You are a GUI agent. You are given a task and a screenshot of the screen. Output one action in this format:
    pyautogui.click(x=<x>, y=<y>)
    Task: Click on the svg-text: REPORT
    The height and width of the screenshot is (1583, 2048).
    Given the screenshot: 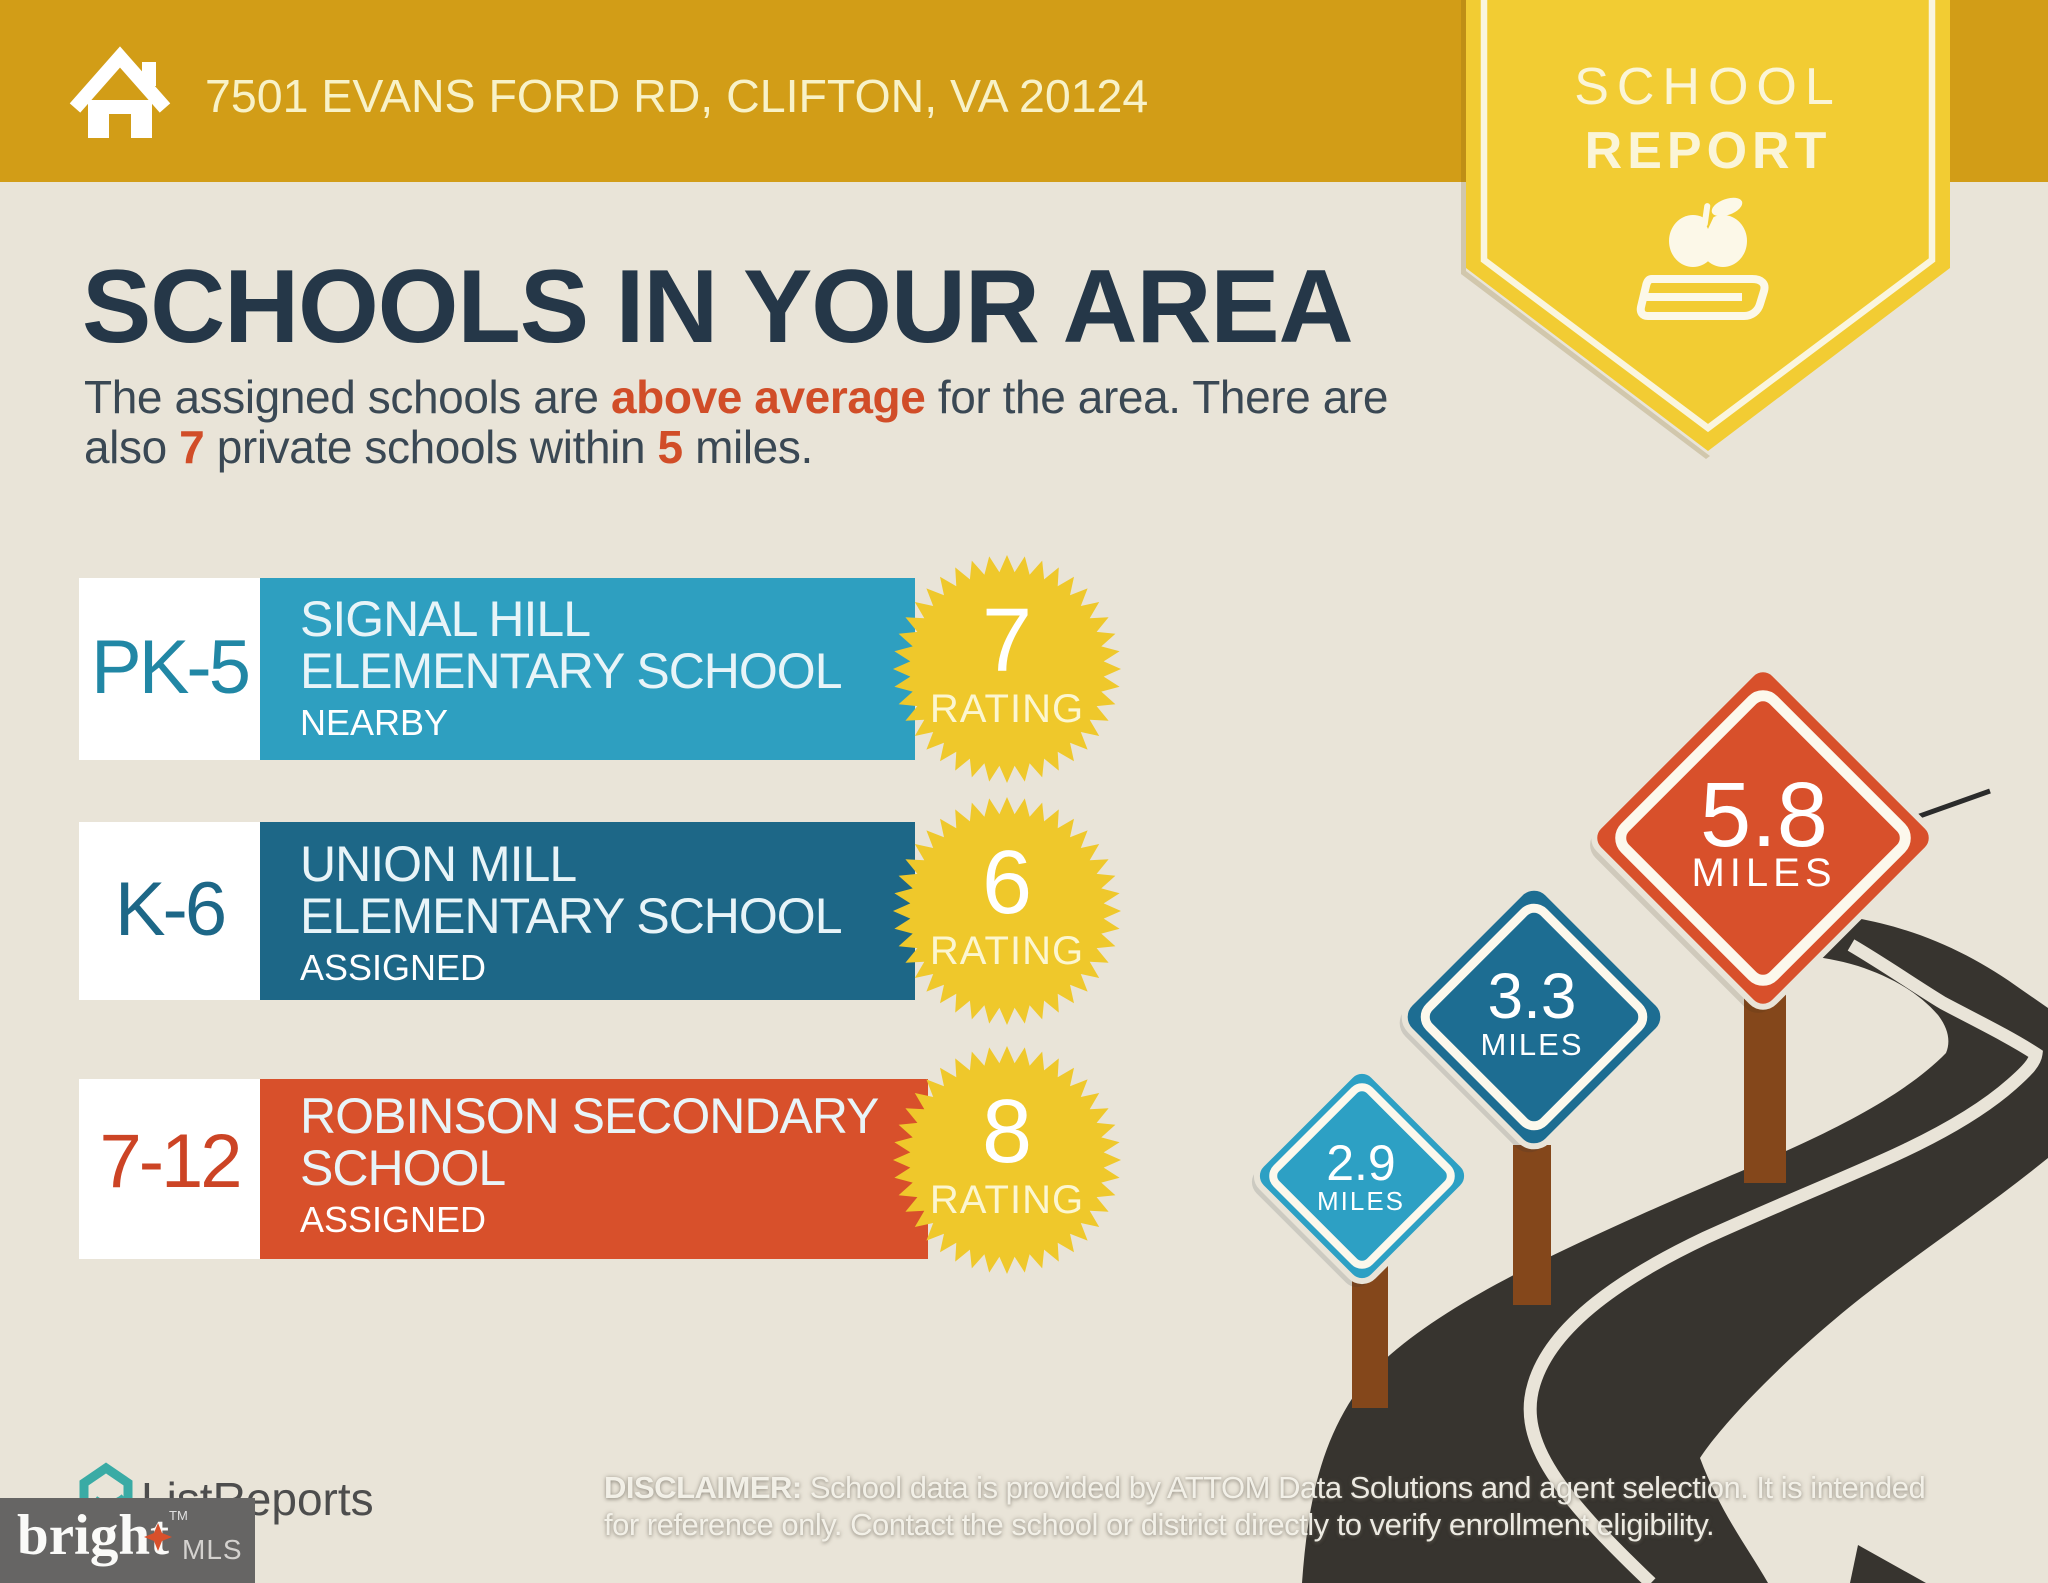 What is the action you would take?
    pyautogui.click(x=1708, y=151)
    